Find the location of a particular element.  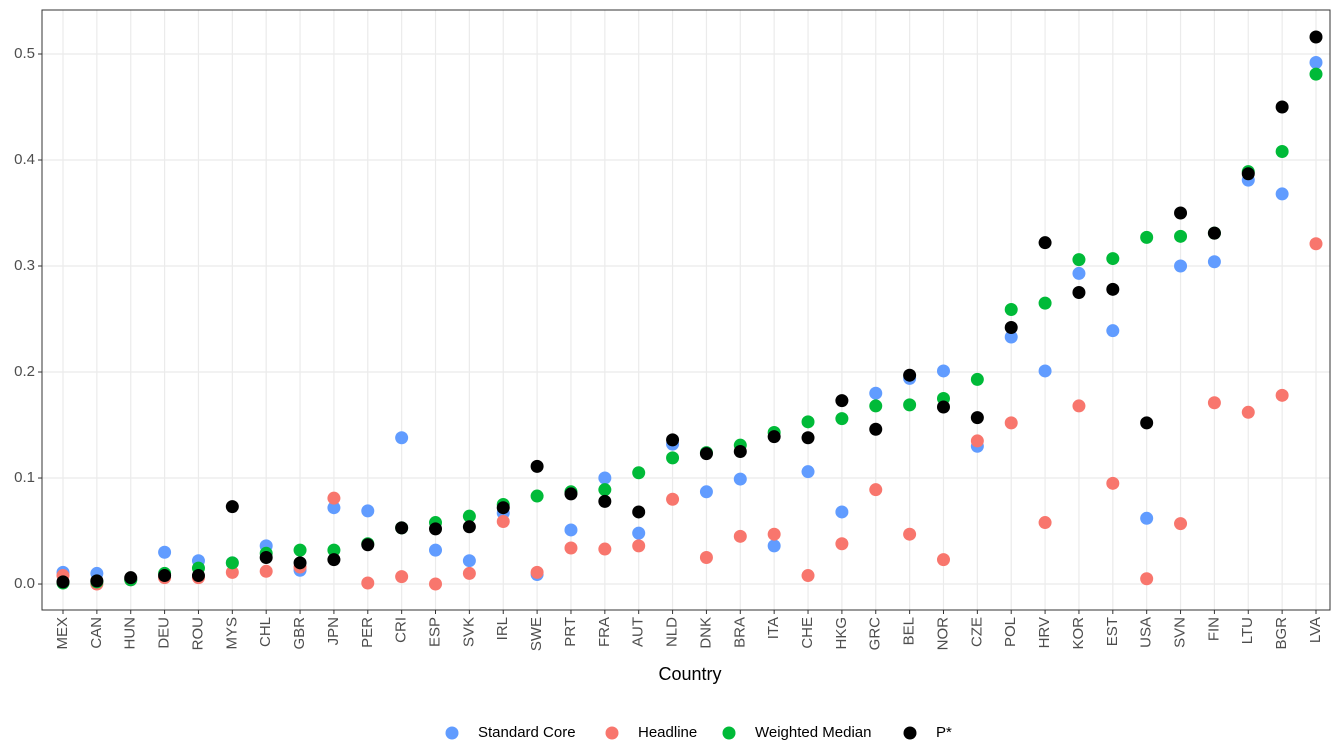

x-tick-label: IRL is located at coordinates (502, 628).